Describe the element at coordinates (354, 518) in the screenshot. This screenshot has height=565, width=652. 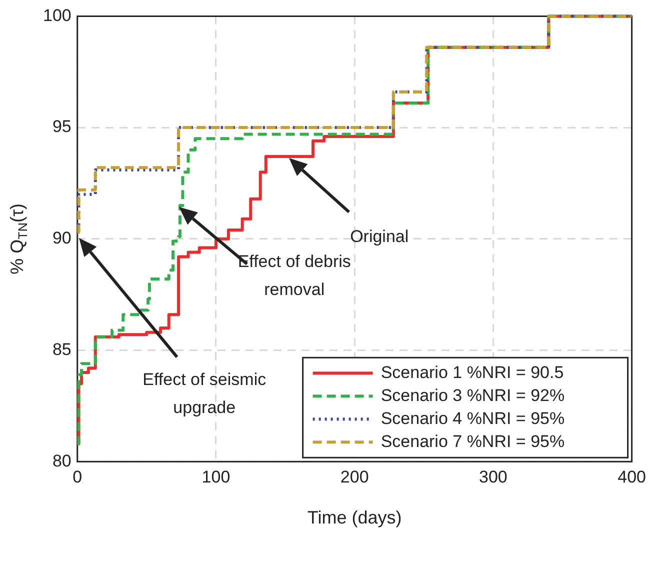
I see `x-axis-title: Time (days)` at that location.